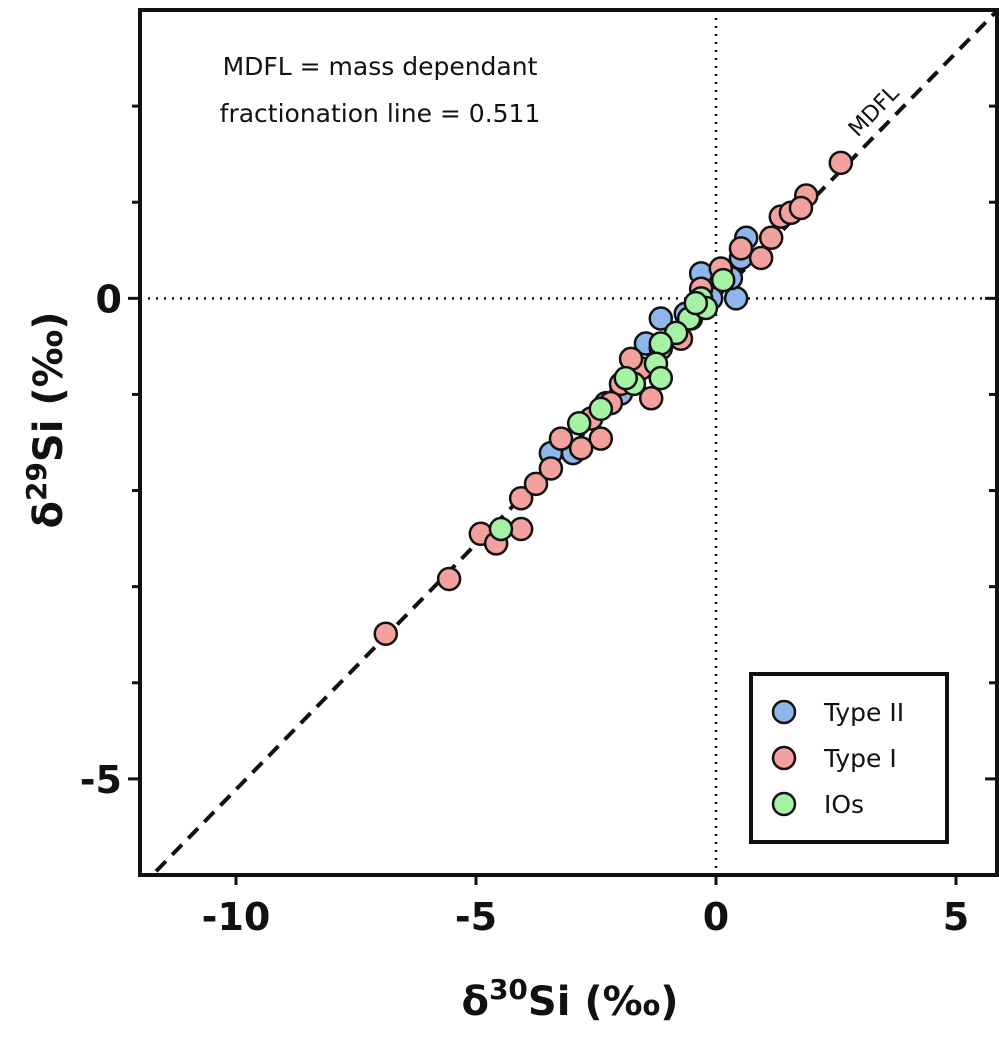 This screenshot has width=999, height=1039. I want to click on y-label-part: δ, so click(49, 514).